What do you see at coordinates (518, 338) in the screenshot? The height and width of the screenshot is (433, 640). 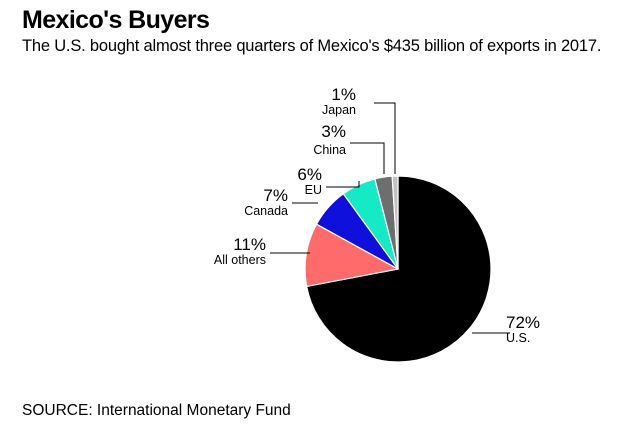 I see `category-label-u-s: U.S.` at bounding box center [518, 338].